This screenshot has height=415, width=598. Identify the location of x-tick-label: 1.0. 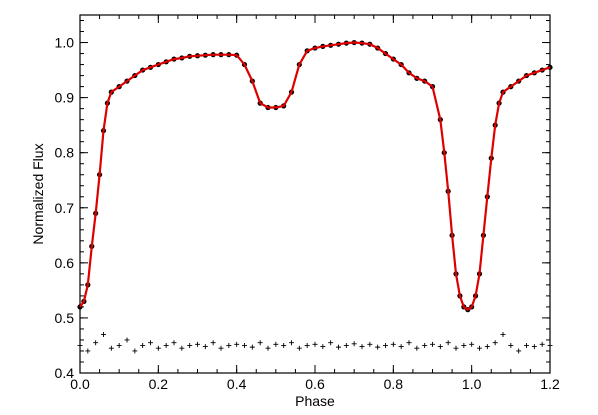
(472, 384).